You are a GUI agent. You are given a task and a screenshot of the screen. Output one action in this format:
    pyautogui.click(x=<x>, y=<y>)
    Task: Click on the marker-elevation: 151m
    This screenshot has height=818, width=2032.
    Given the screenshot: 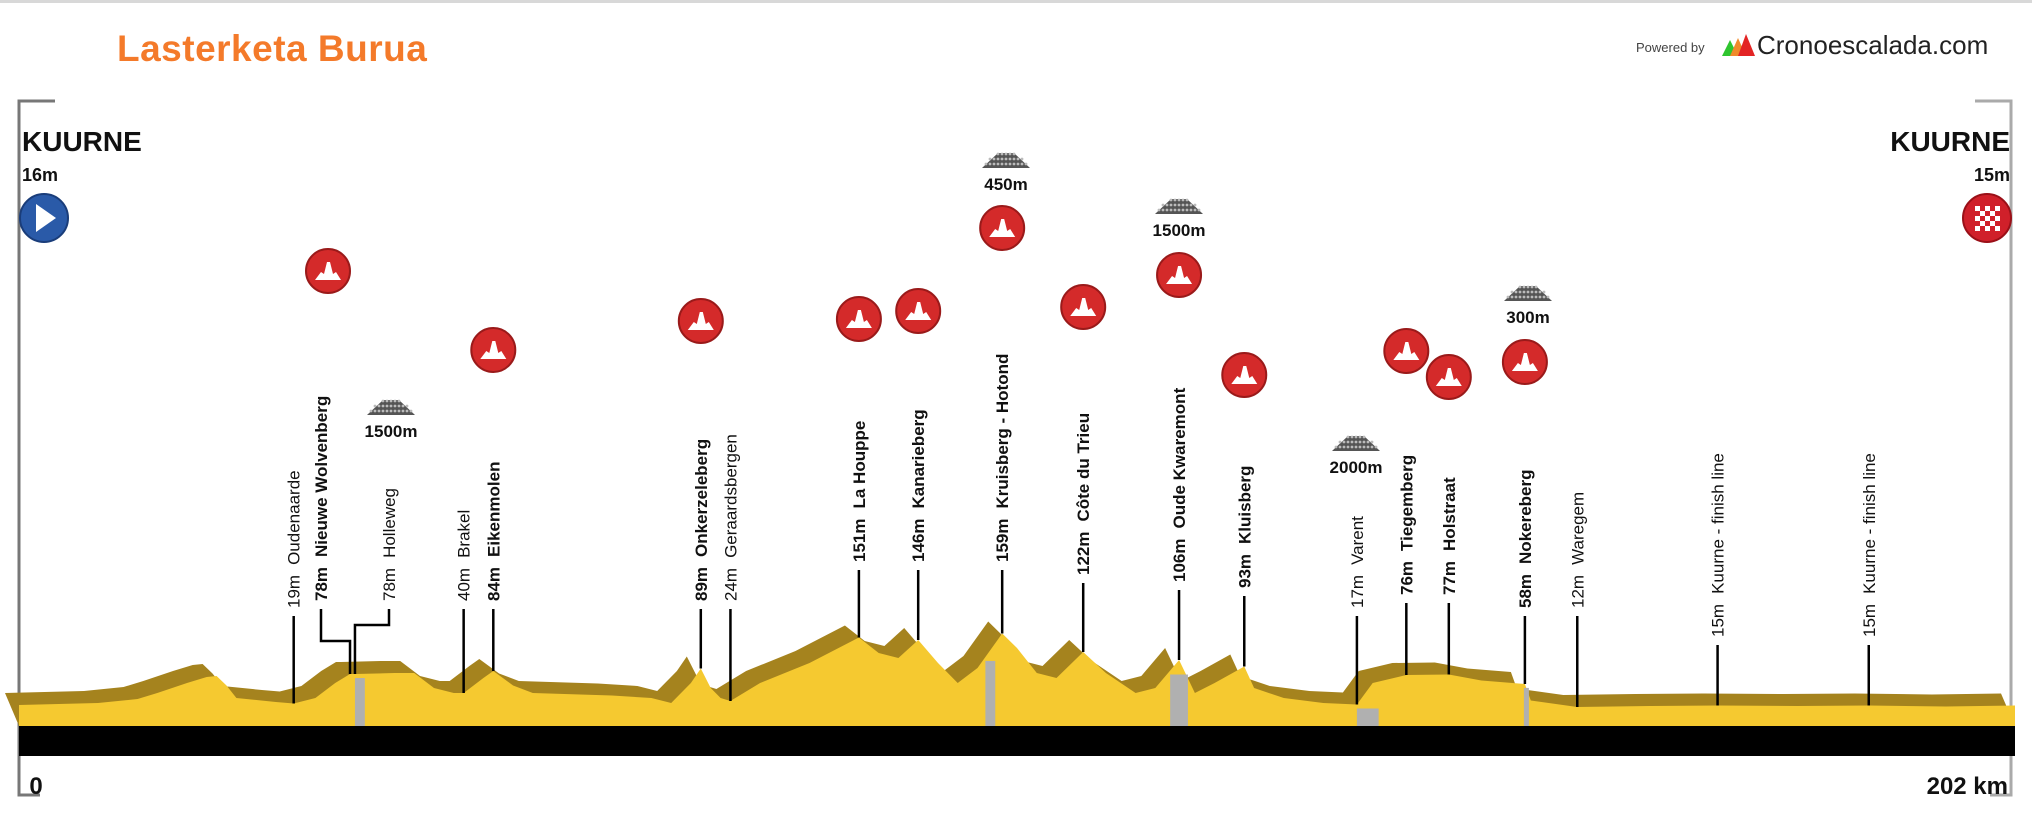 What is the action you would take?
    pyautogui.click(x=859, y=540)
    